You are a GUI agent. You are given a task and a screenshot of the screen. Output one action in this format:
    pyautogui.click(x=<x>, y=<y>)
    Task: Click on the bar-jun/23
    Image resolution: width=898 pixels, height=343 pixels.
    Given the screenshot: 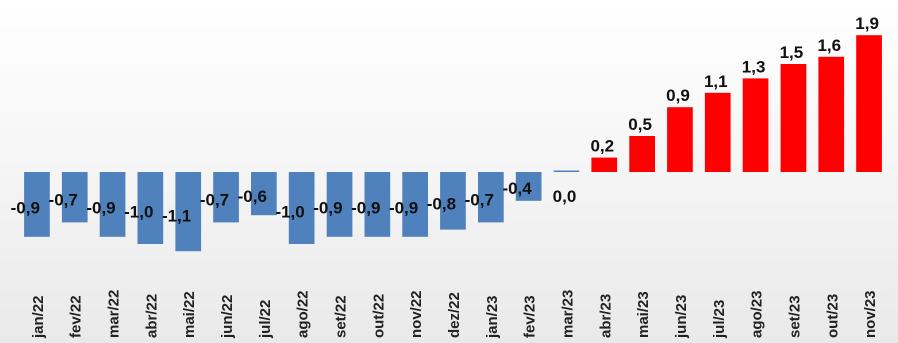 What is the action you would take?
    pyautogui.click(x=680, y=139)
    